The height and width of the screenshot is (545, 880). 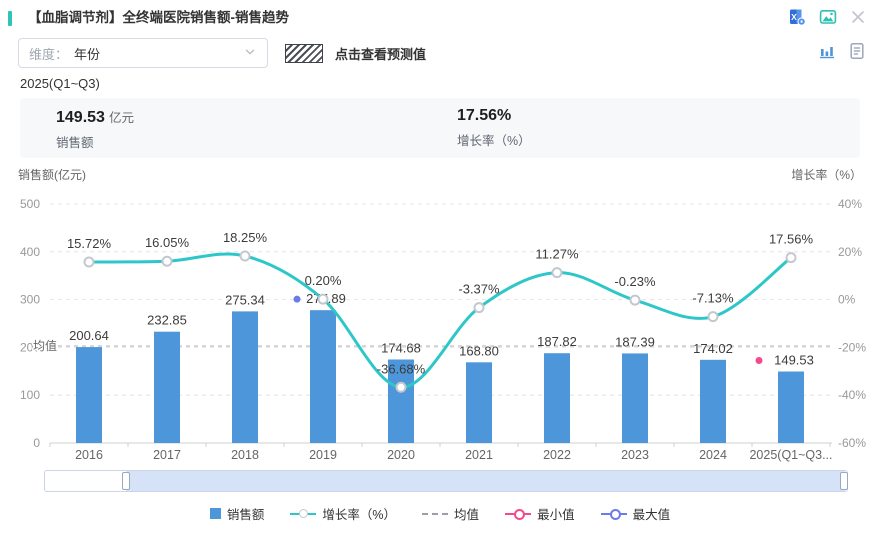 I want to click on left-axis-tick: 500, so click(x=30, y=204).